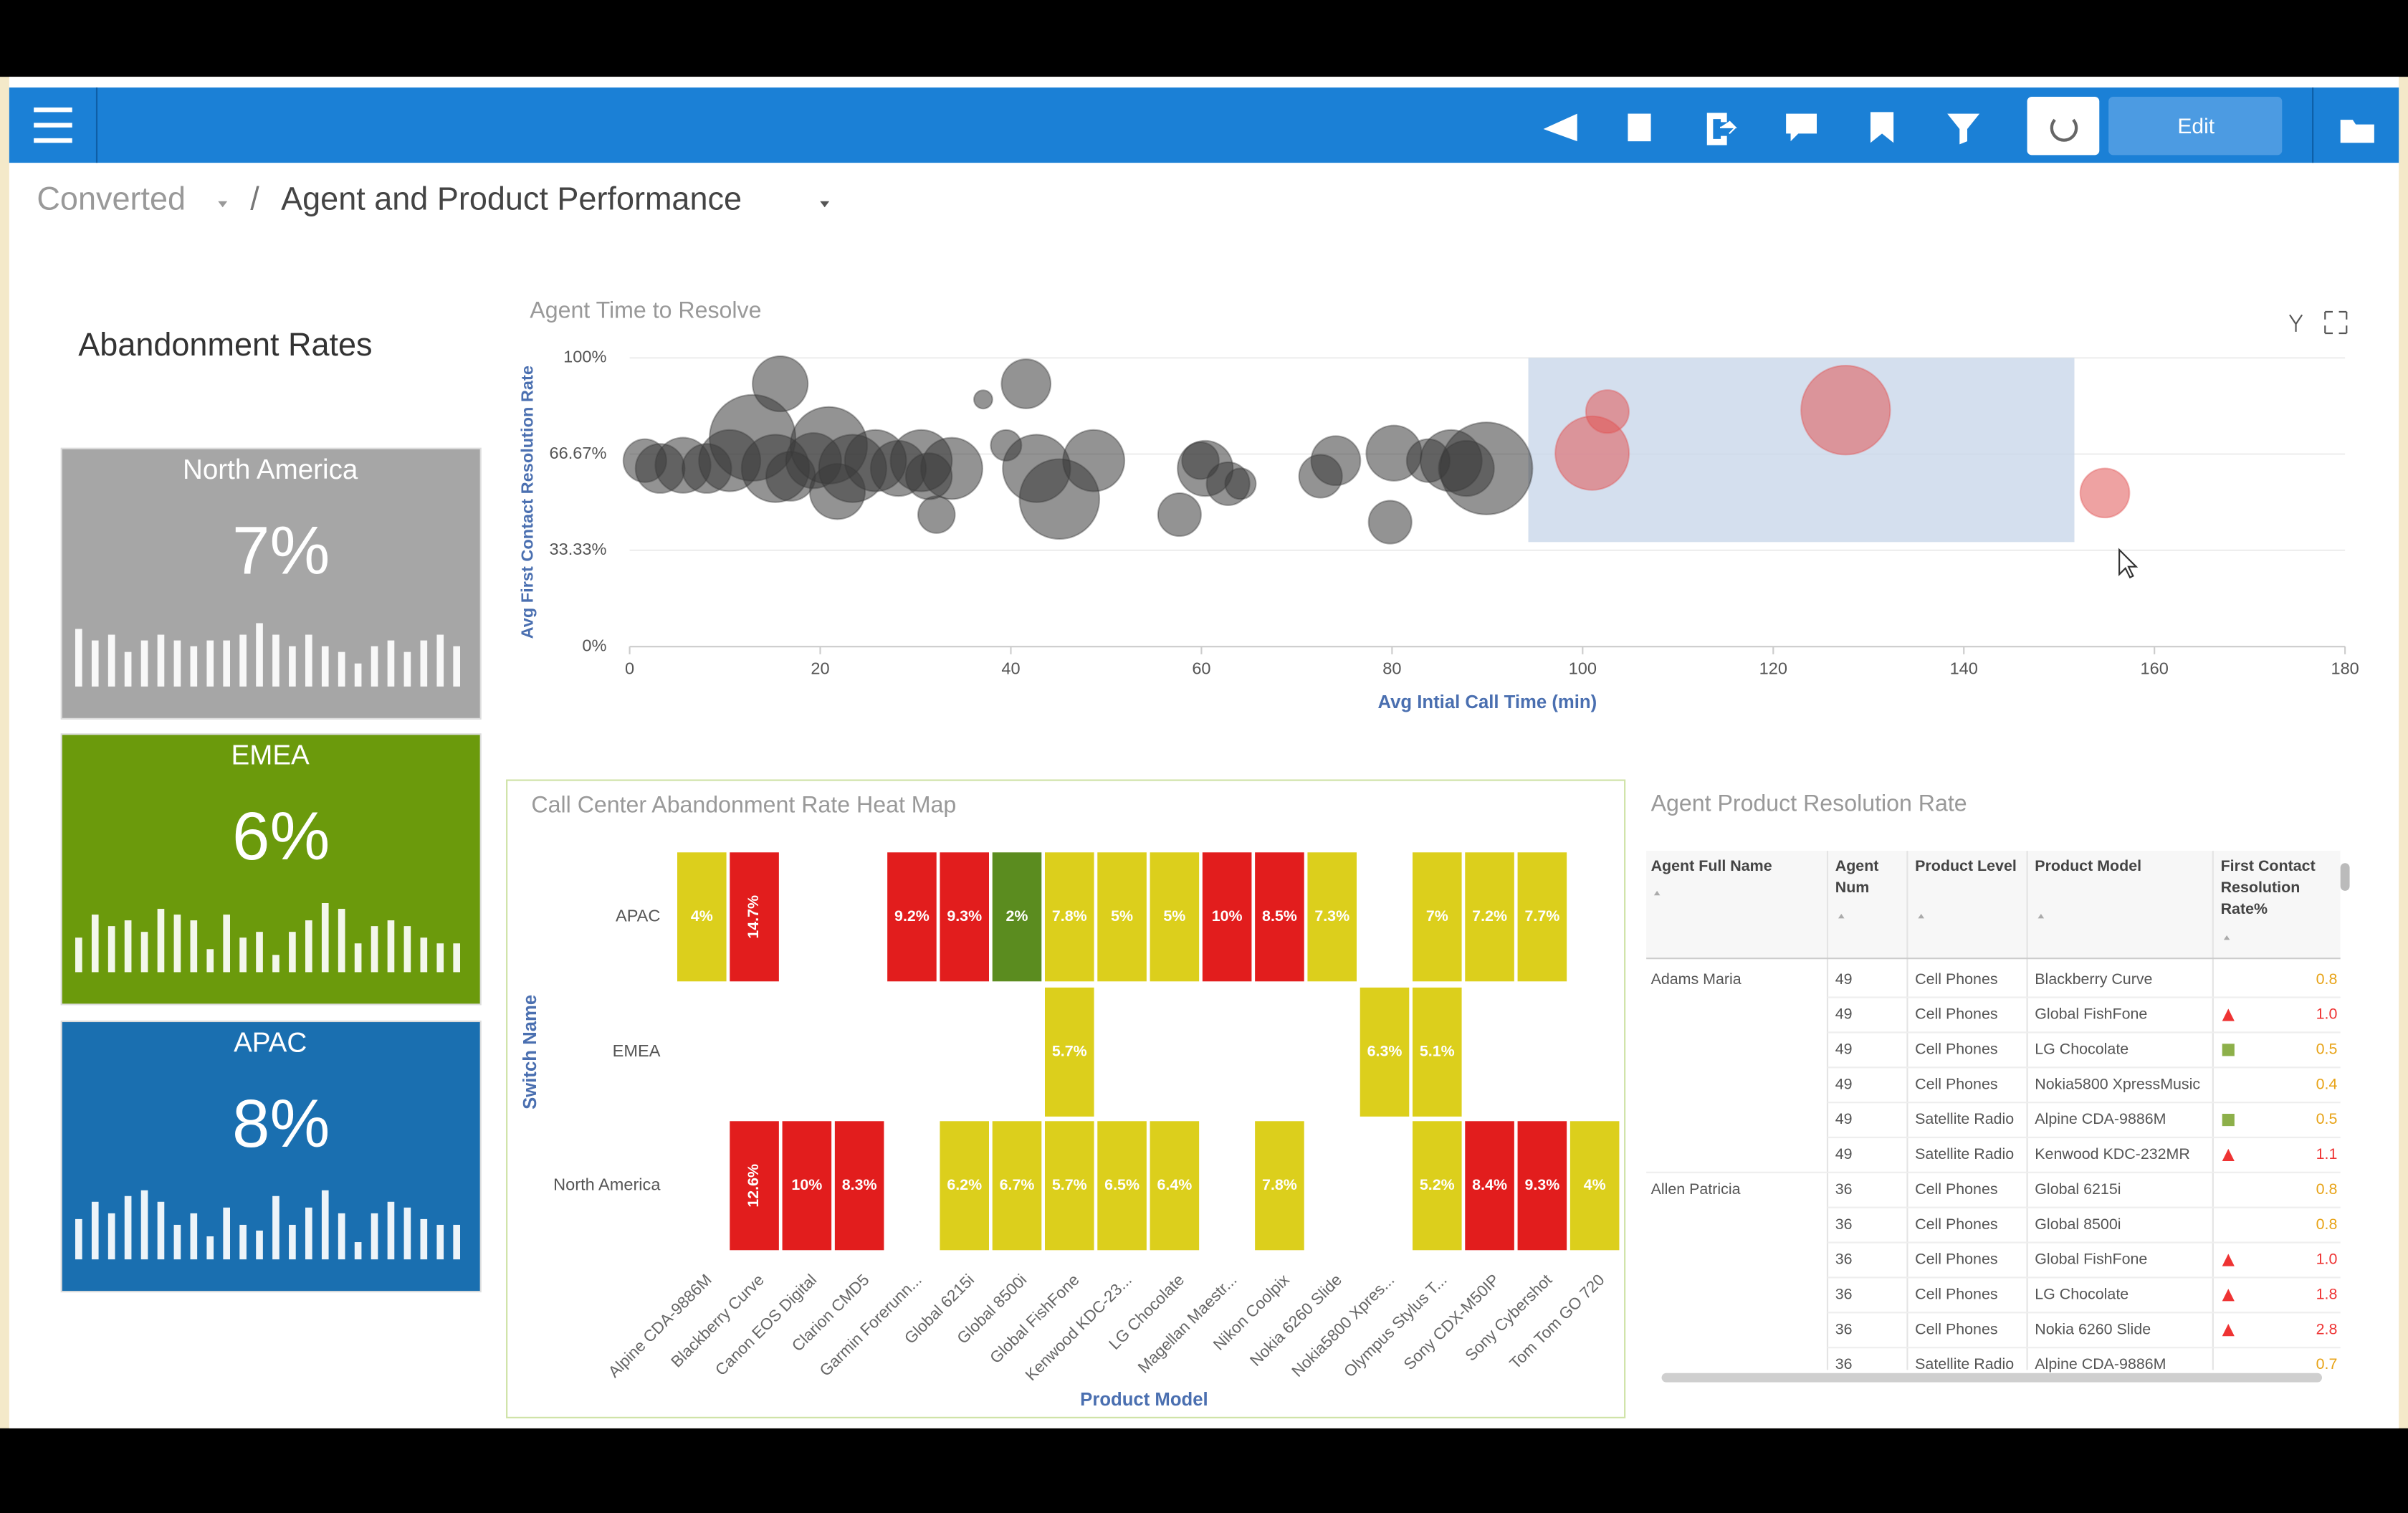 This screenshot has width=2408, height=1513. I want to click on edit-label: Edit, so click(2195, 127).